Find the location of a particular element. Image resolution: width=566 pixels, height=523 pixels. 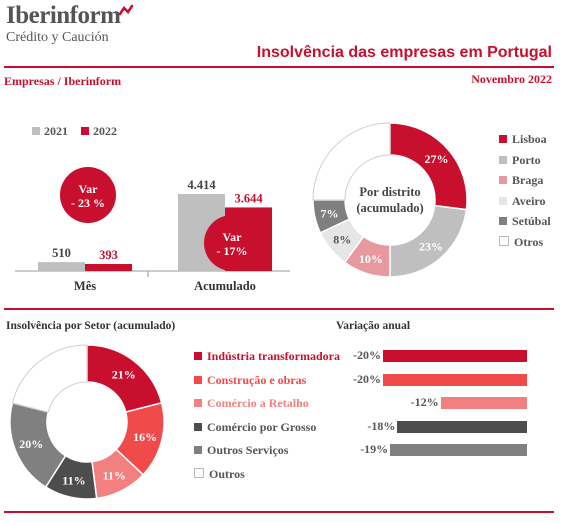

legend-item: Lisboa is located at coordinates (525, 142).